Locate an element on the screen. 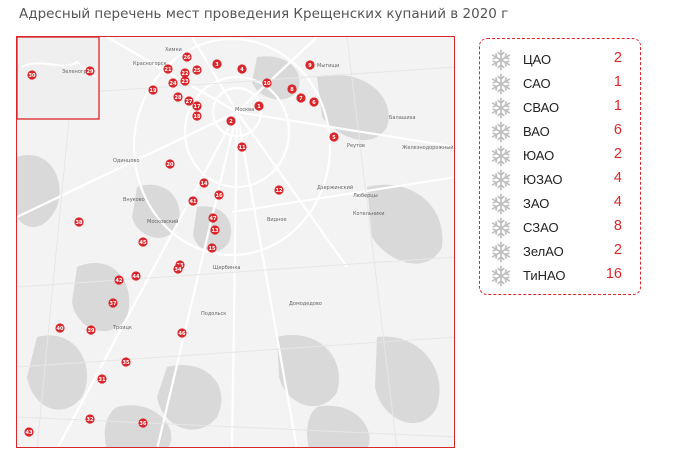 The height and width of the screenshot is (451, 676). map-marker: 21 is located at coordinates (168, 69).